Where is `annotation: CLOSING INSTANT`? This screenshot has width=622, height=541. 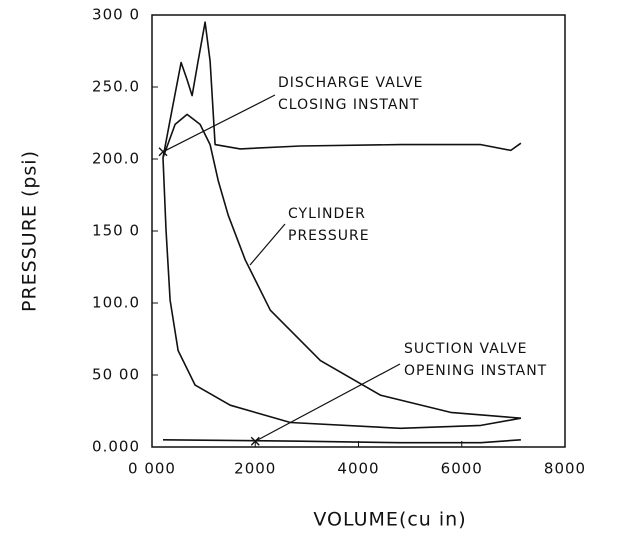
annotation: CLOSING INSTANT is located at coordinates (348, 105).